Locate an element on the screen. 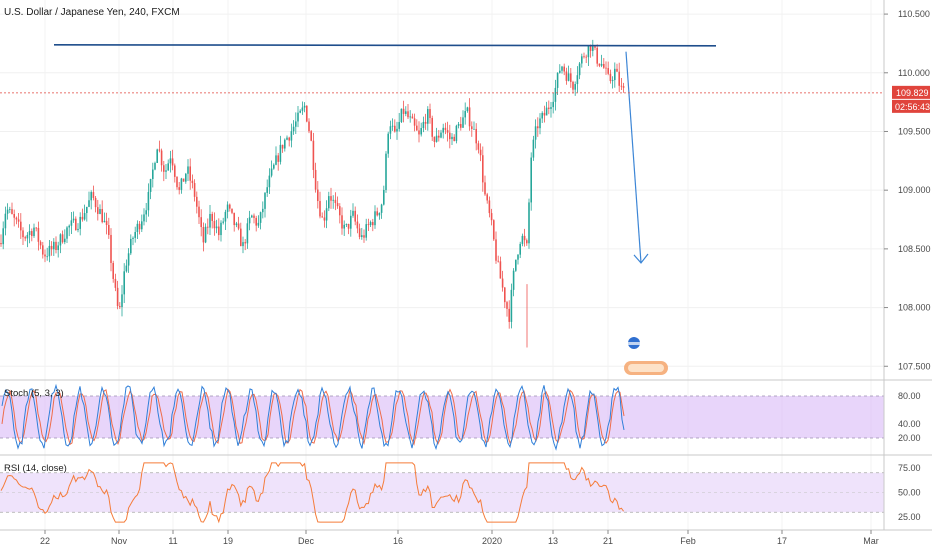 The width and height of the screenshot is (932, 550). rsi-tick-label: 50.00 is located at coordinates (909, 493).